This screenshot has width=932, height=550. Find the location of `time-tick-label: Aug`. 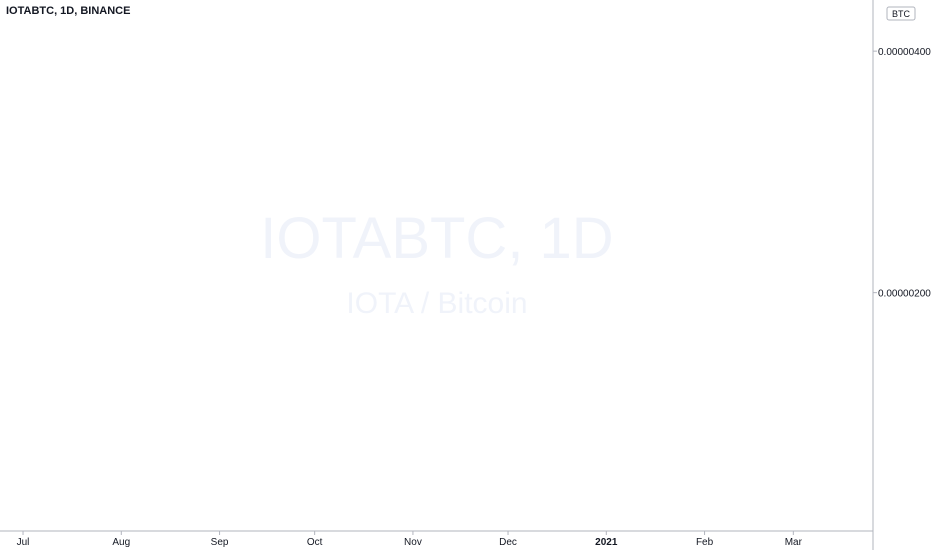

time-tick-label: Aug is located at coordinates (121, 542).